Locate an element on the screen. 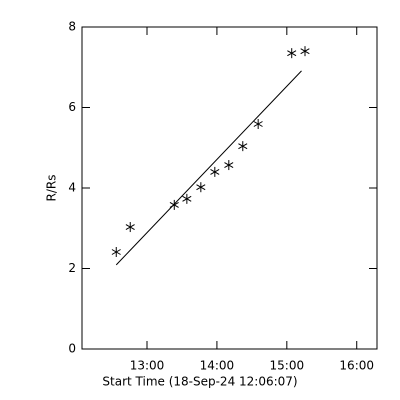  y-tick-label: 4 is located at coordinates (72, 188).